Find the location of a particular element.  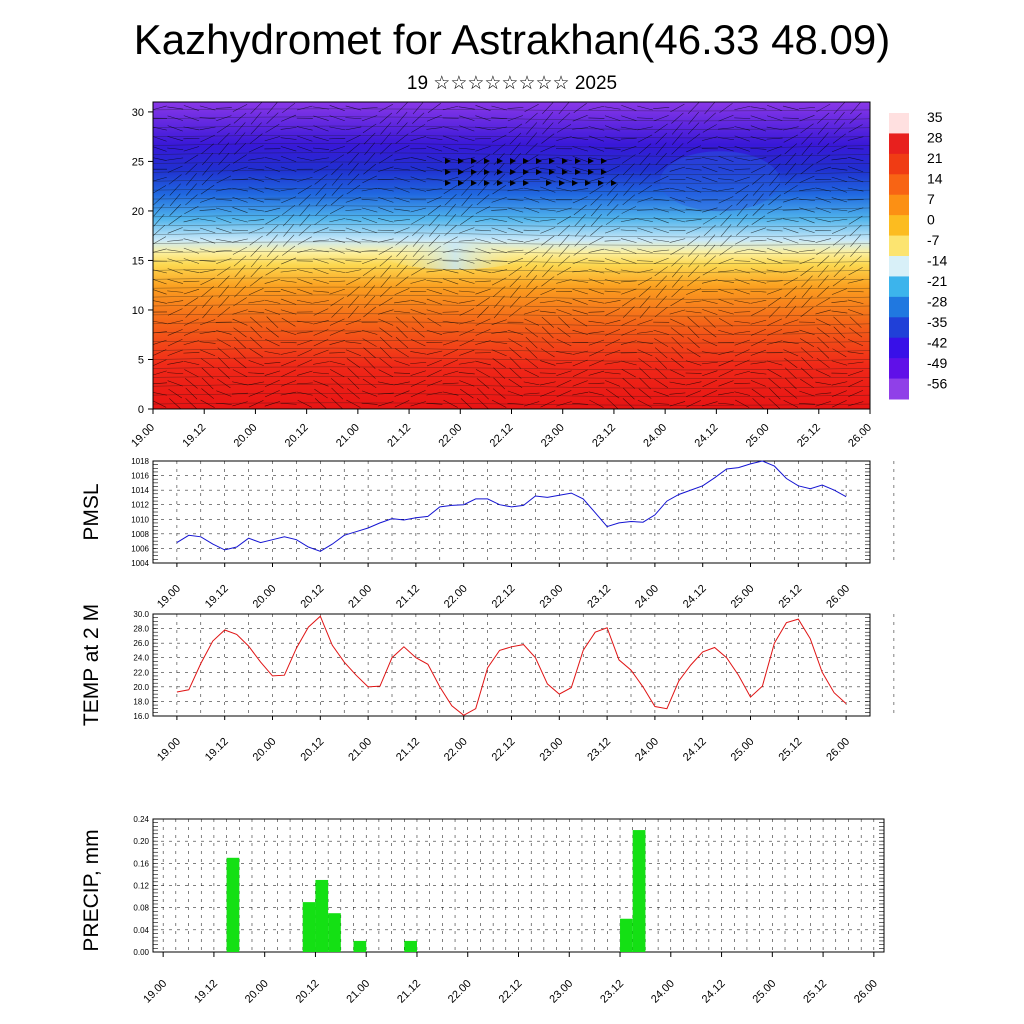

colorbar-swatch is located at coordinates (899, 266).